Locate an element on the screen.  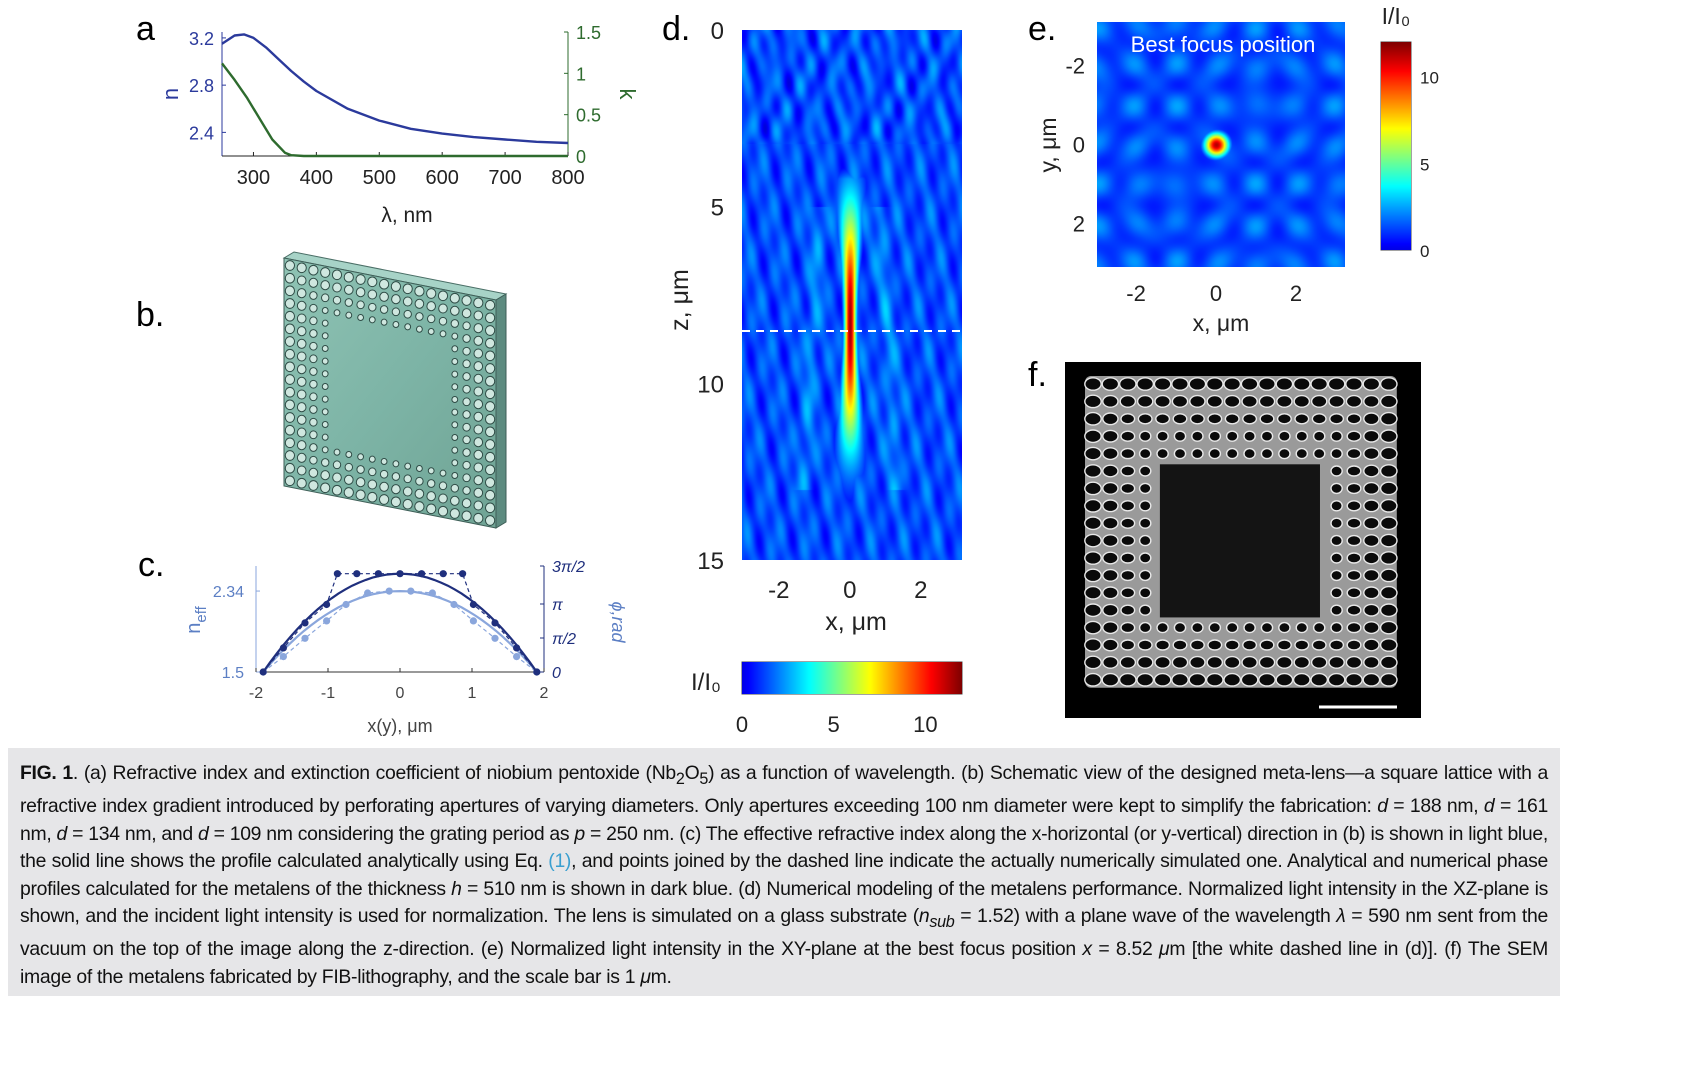
equation-link: (1) is located at coordinates (560, 861).